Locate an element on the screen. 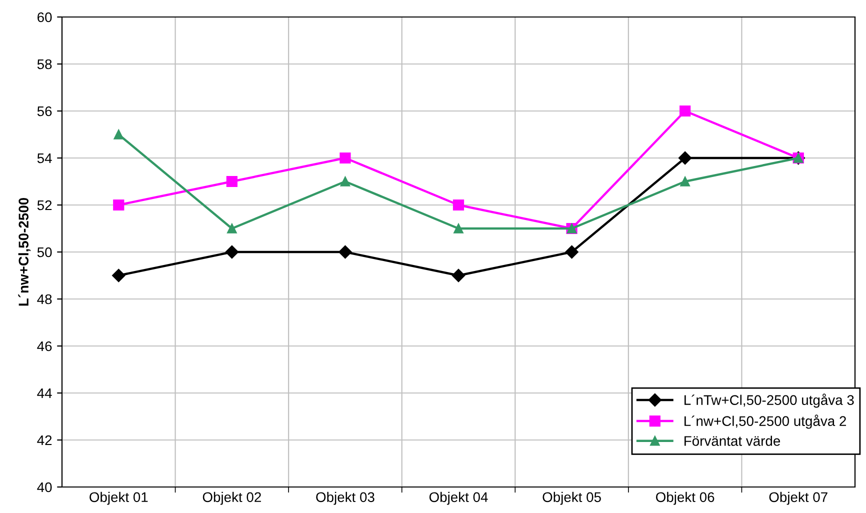 This screenshot has width=866, height=513. x-tick-label: Objekt 06 is located at coordinates (685, 498).